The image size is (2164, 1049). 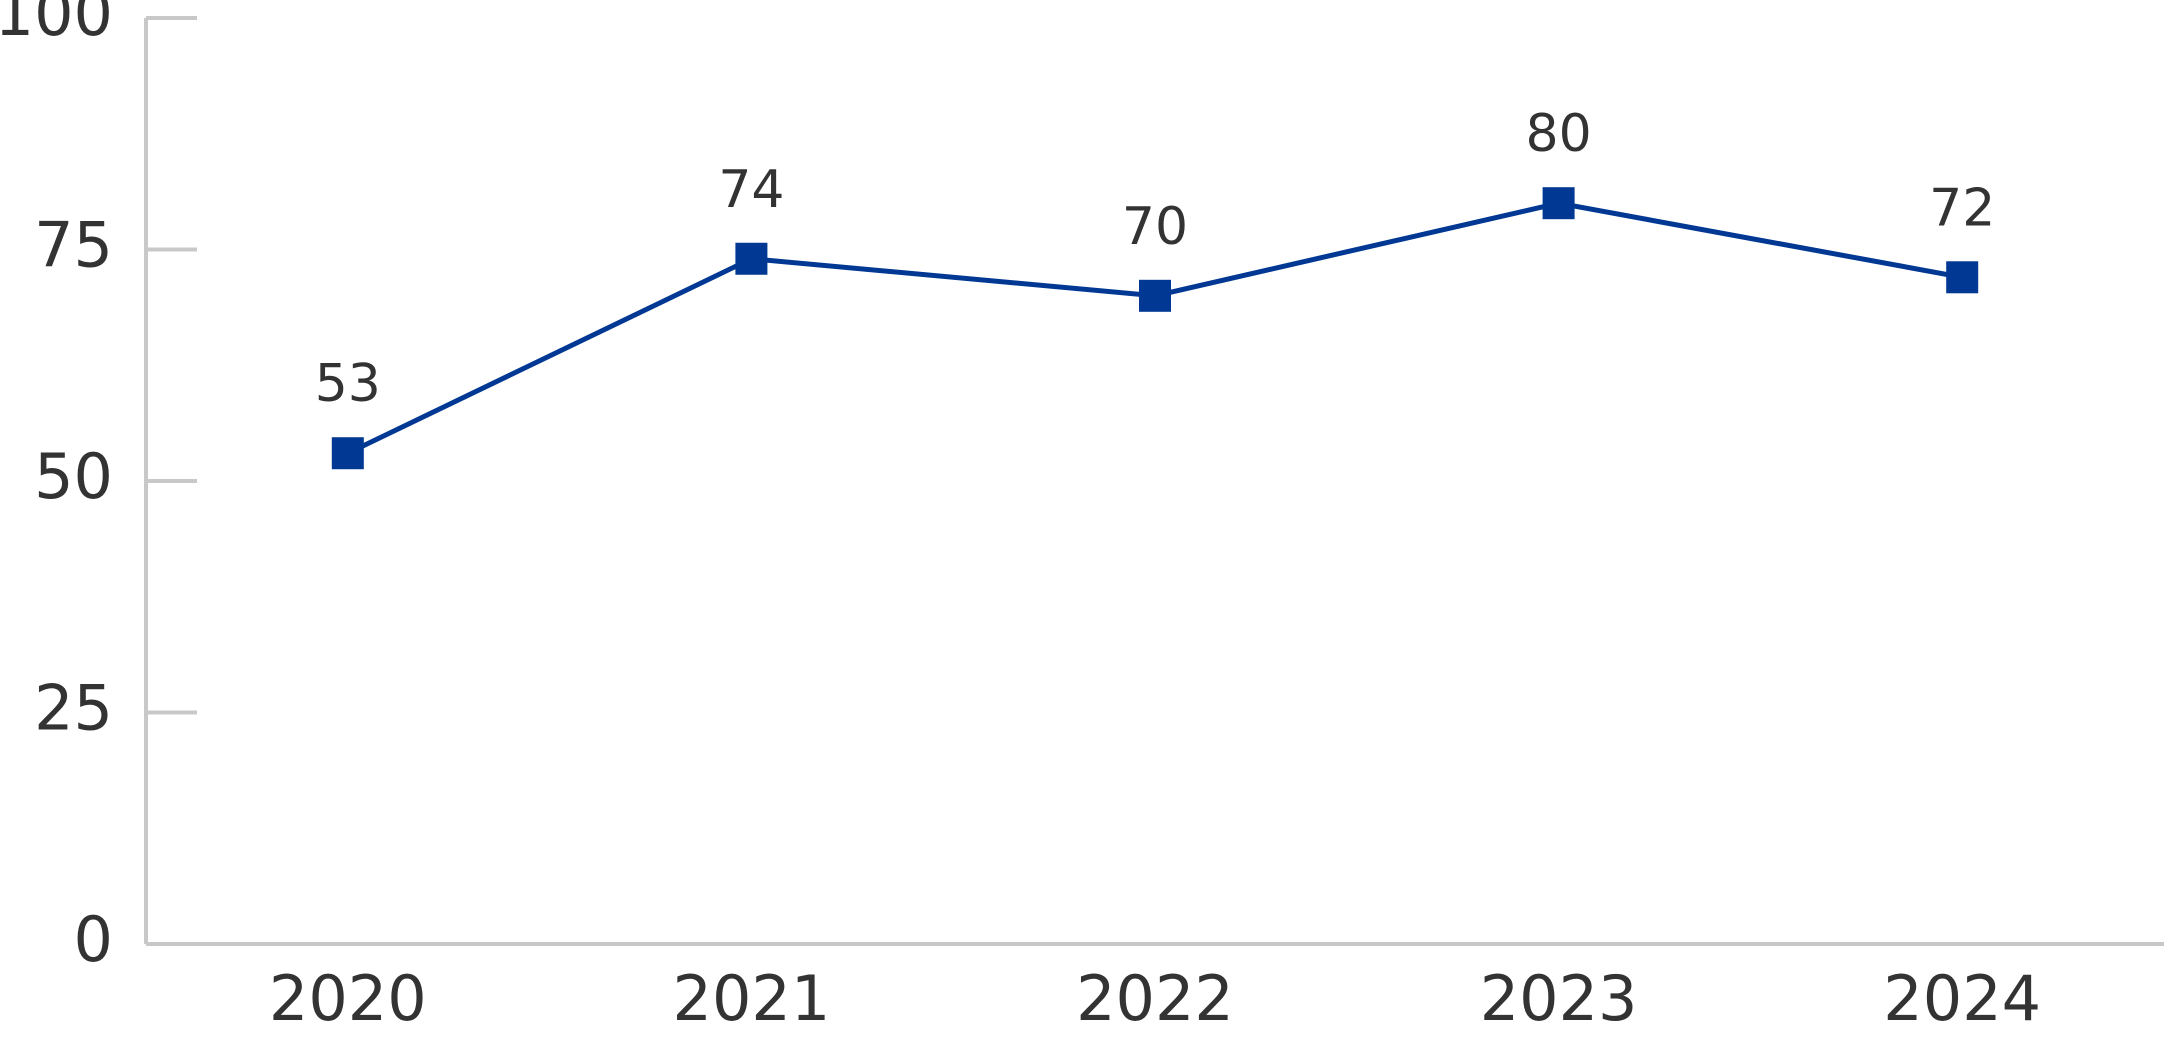 I want to click on data-label: 53, so click(x=348, y=384).